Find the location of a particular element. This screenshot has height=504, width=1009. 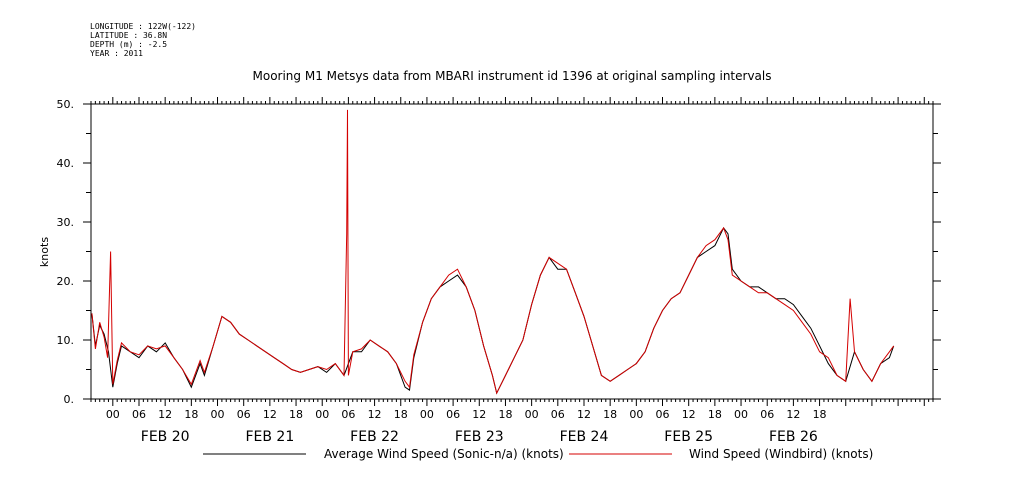

y-tick-label: 40. is located at coordinates (66, 163).